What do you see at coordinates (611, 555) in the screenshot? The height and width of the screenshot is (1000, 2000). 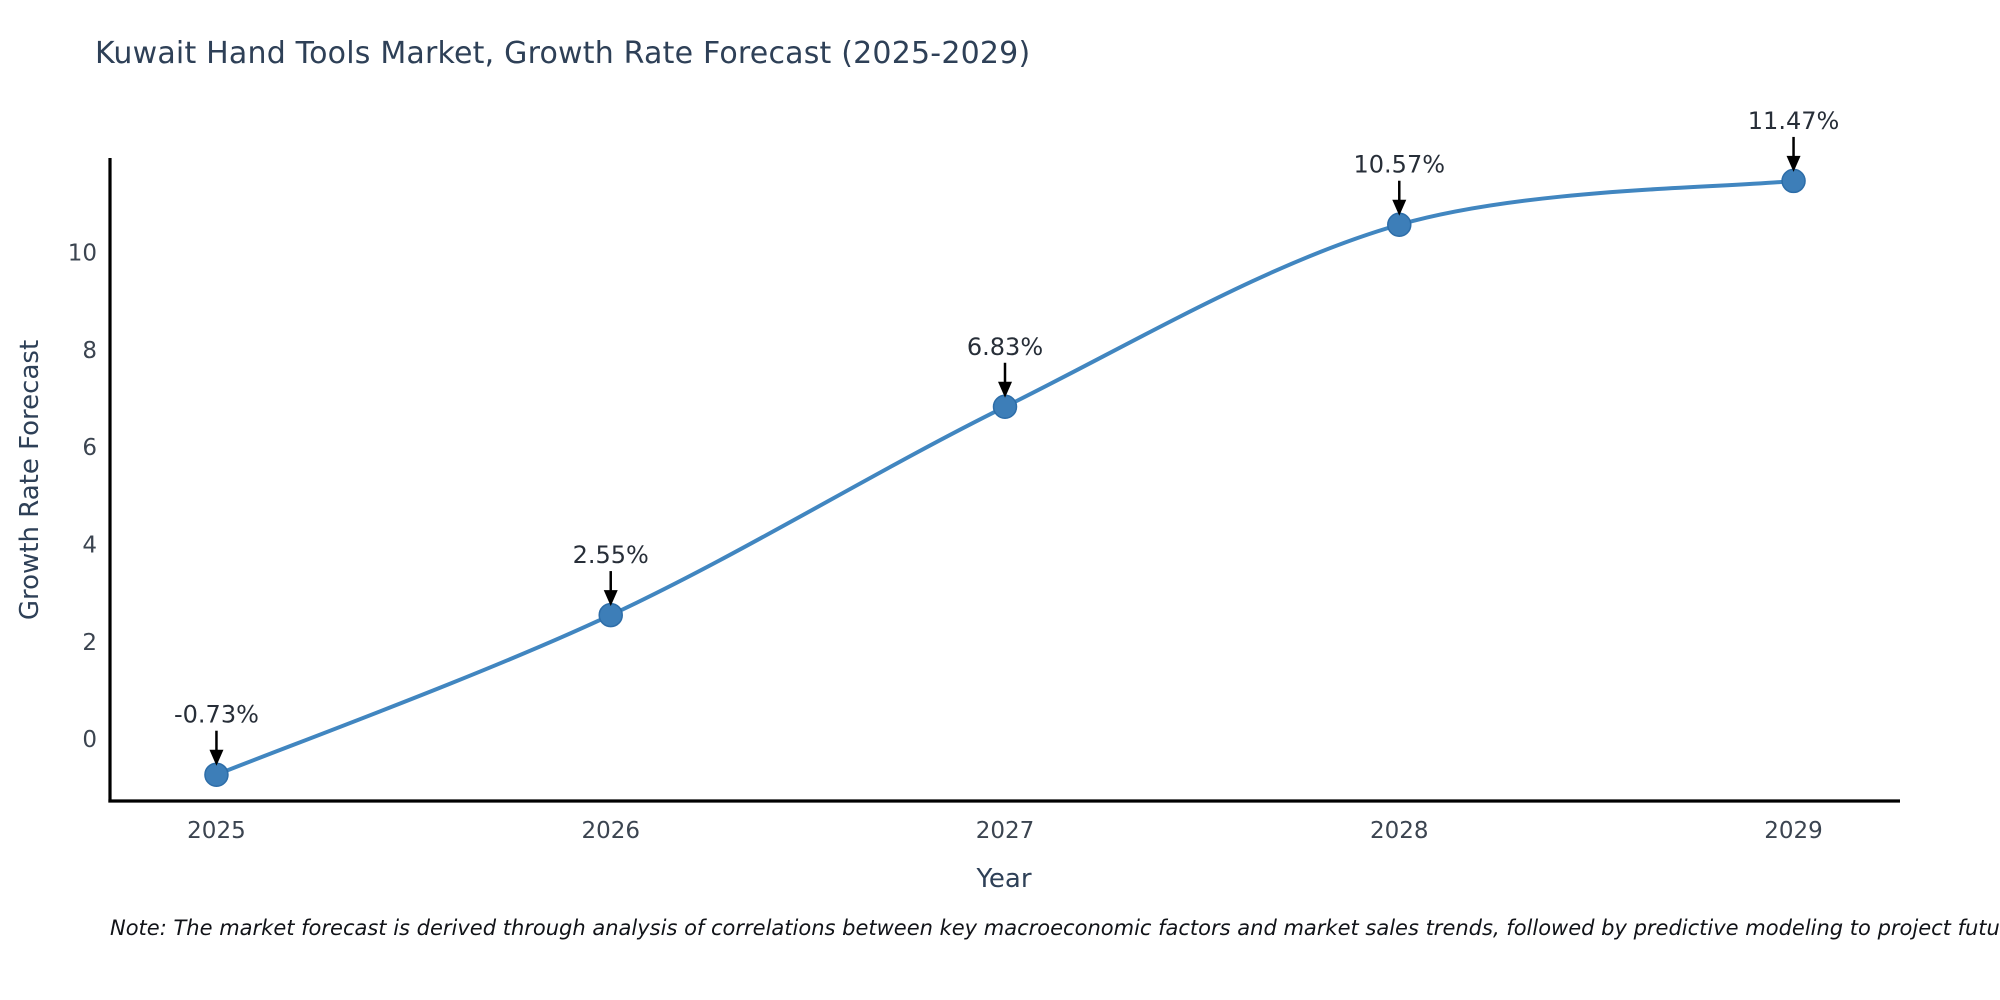 I see `point-label-2026: 2.55%` at bounding box center [611, 555].